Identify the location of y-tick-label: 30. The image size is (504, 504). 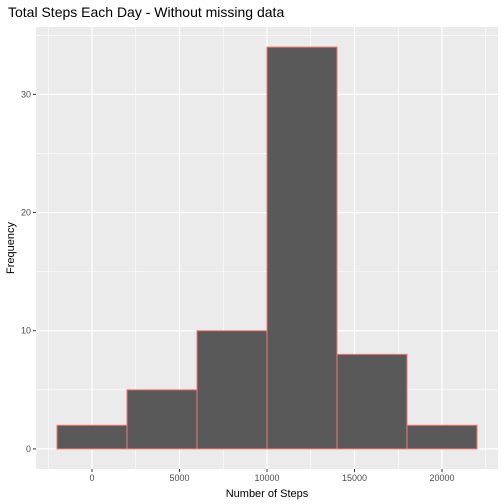
(26, 94).